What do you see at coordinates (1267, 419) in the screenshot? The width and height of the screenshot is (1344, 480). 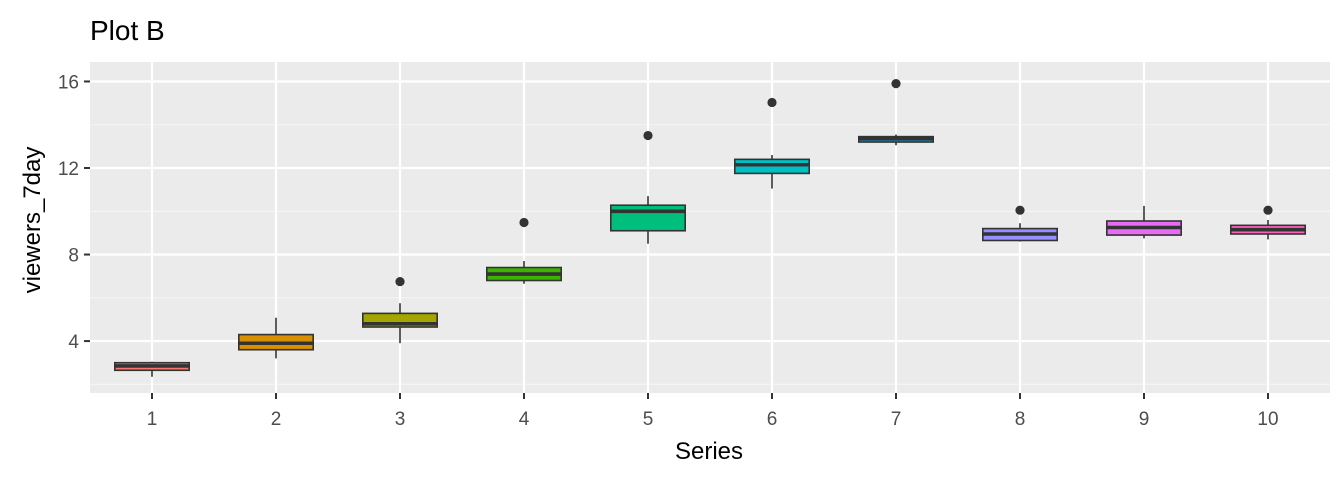 I see `x-tick-label: 10` at bounding box center [1267, 419].